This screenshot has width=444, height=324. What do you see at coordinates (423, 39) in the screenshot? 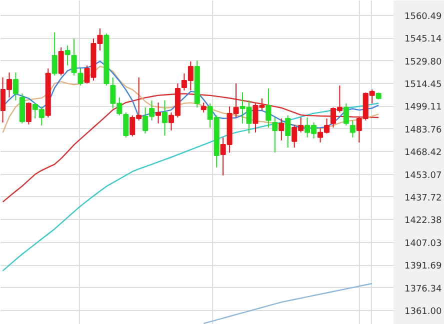
I see `y-tick-label: 1545.14` at bounding box center [423, 39].